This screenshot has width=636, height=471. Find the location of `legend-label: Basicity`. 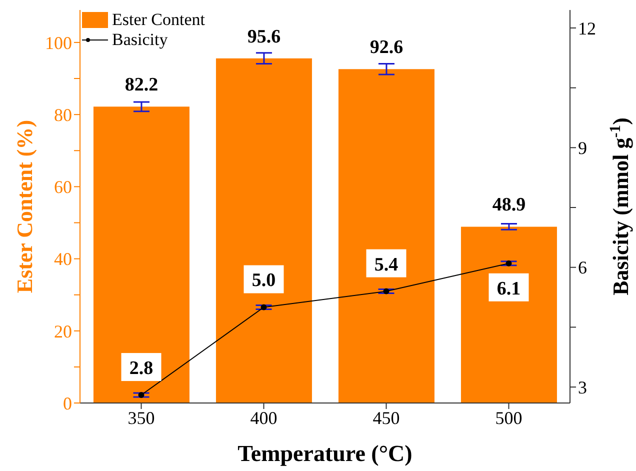

legend-label: Basicity is located at coordinates (140, 40).